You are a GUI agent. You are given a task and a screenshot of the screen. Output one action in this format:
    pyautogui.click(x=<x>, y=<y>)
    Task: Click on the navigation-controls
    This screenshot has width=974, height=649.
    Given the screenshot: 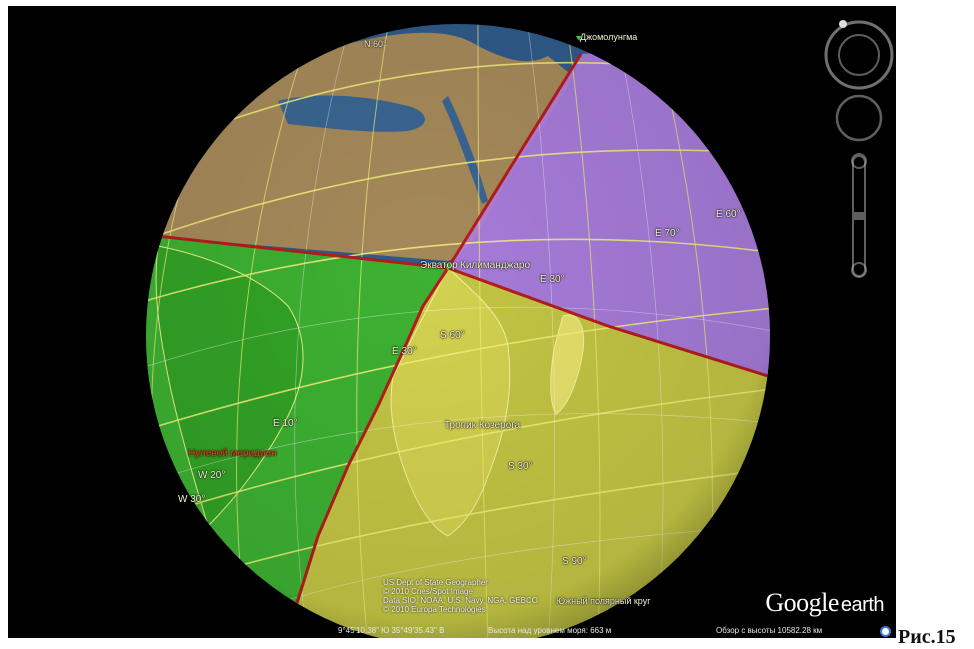 What is the action you would take?
    pyautogui.click(x=859, y=149)
    